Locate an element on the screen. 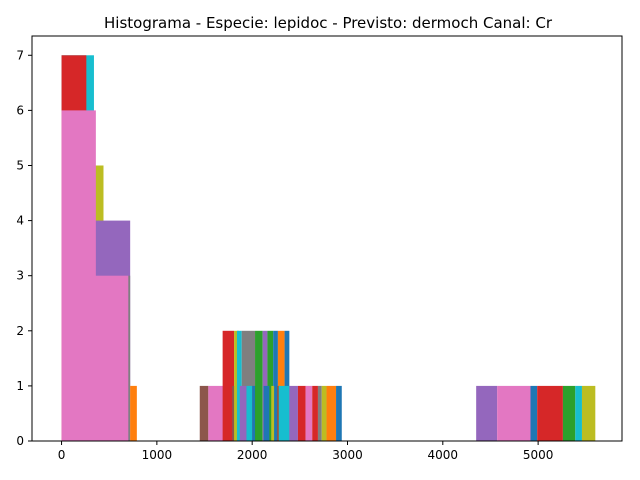  y-tick-label: 6 is located at coordinates (20, 110).